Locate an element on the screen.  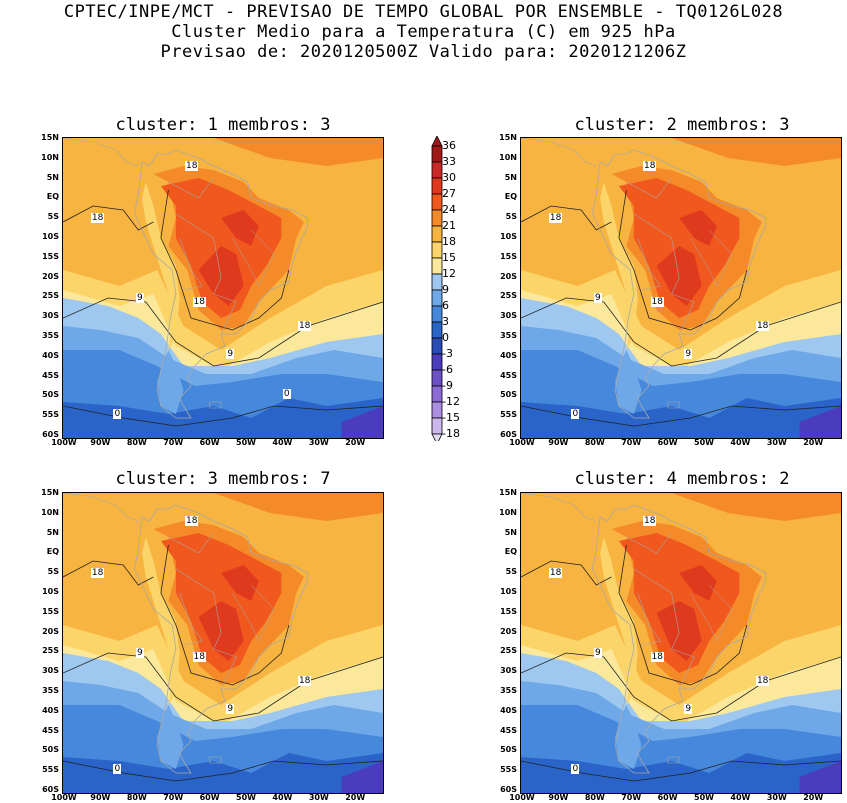
colorbar-label: 15 is located at coordinates (449, 257).